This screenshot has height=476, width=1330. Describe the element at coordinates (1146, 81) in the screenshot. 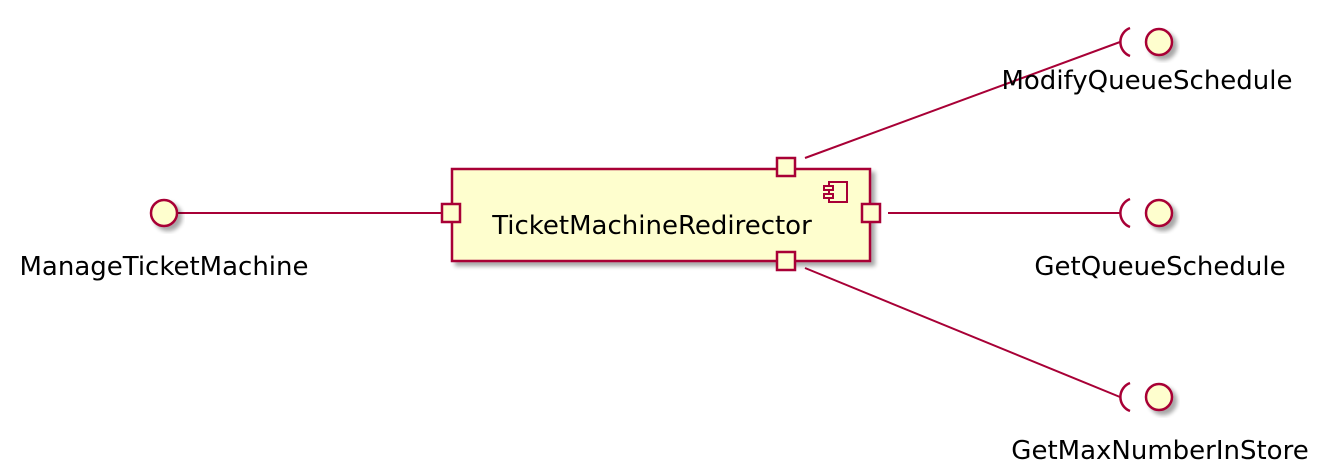

I see `interface-label-modify: ModifyQueueSchedule` at that location.